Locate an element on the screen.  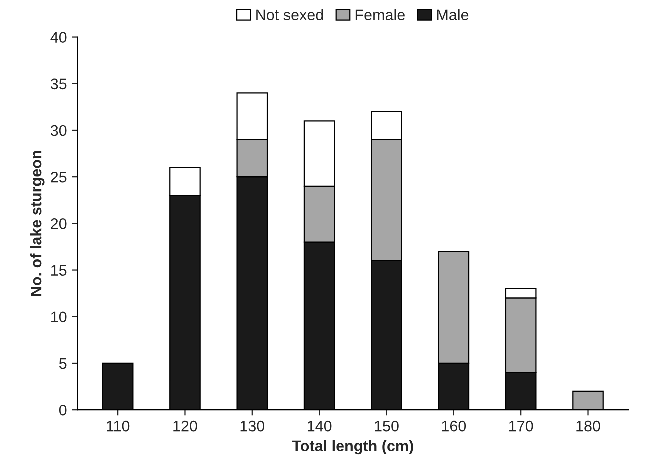
y-tick-label: 20 is located at coordinates (59, 224).